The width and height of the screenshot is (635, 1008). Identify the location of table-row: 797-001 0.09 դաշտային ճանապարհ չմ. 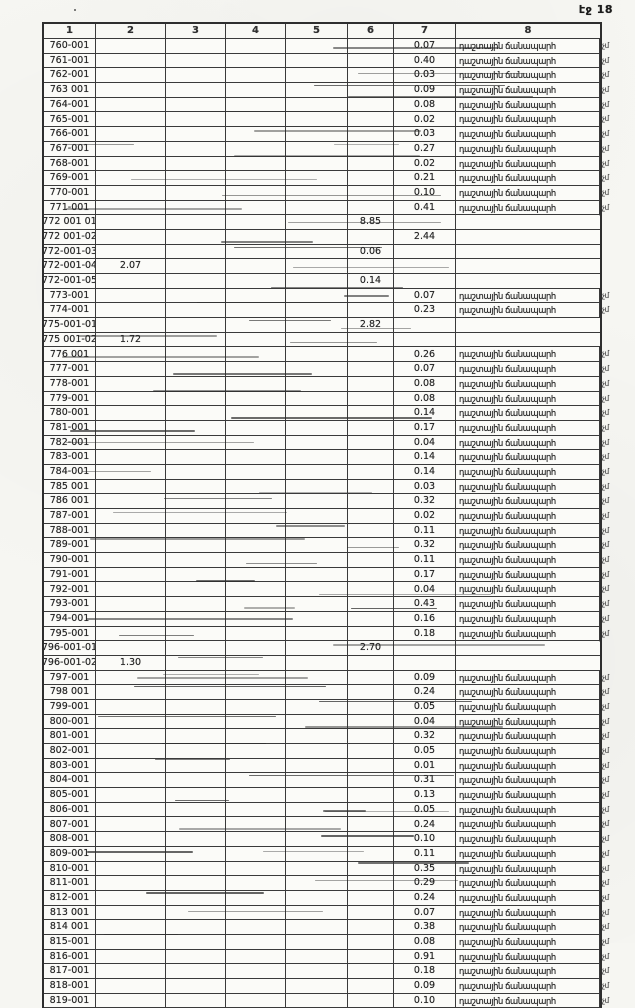
(326, 678).